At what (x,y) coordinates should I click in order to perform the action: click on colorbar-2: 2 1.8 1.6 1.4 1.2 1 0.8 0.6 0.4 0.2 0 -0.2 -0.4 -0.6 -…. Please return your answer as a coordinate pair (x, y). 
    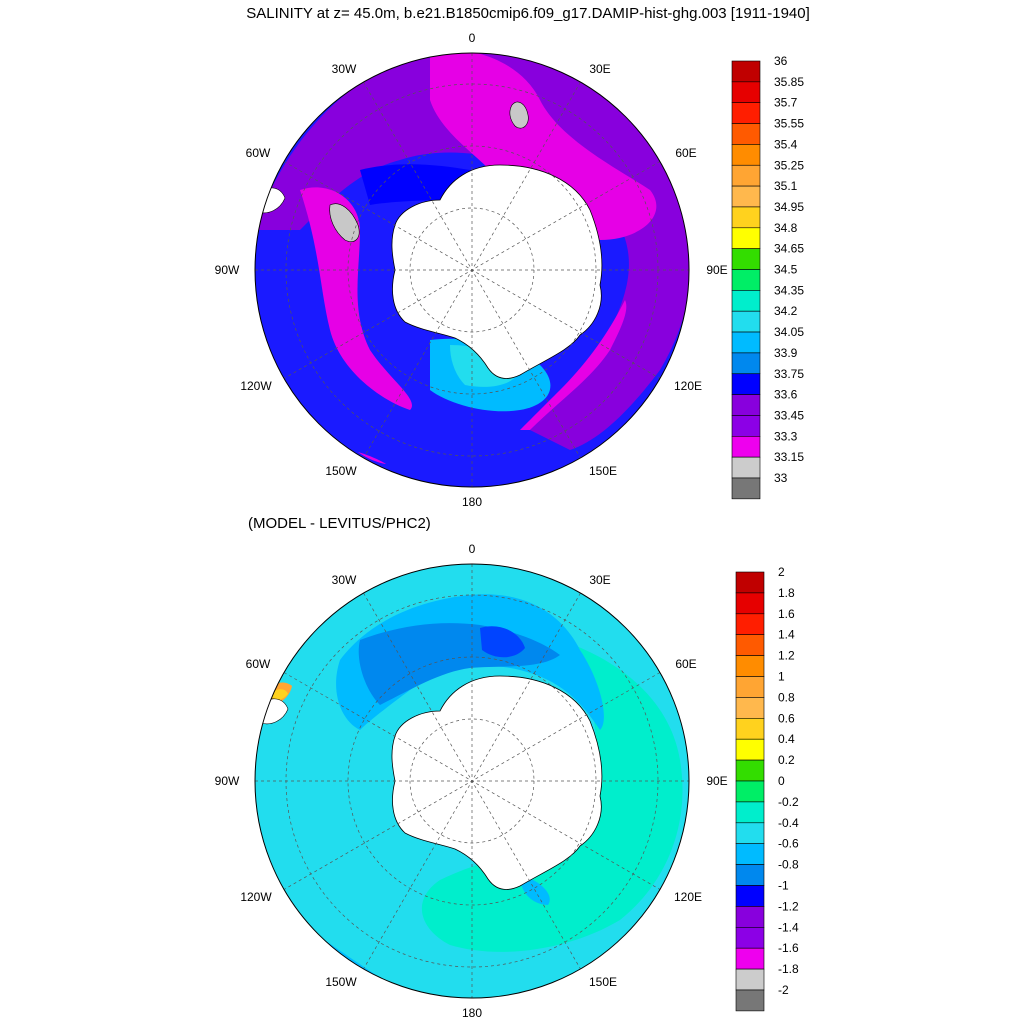
    Looking at the image, I should click on (767, 788).